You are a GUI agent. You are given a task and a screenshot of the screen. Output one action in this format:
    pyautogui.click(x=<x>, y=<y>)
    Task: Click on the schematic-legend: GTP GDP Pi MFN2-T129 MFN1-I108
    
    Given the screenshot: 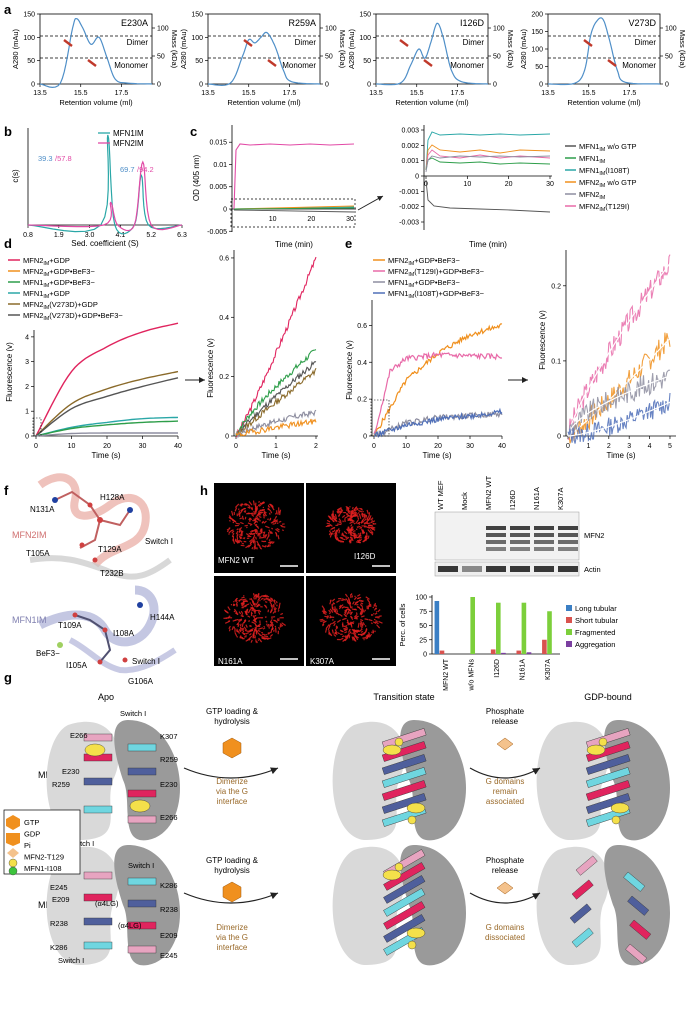 What is the action you would take?
    pyautogui.click(x=42, y=842)
    